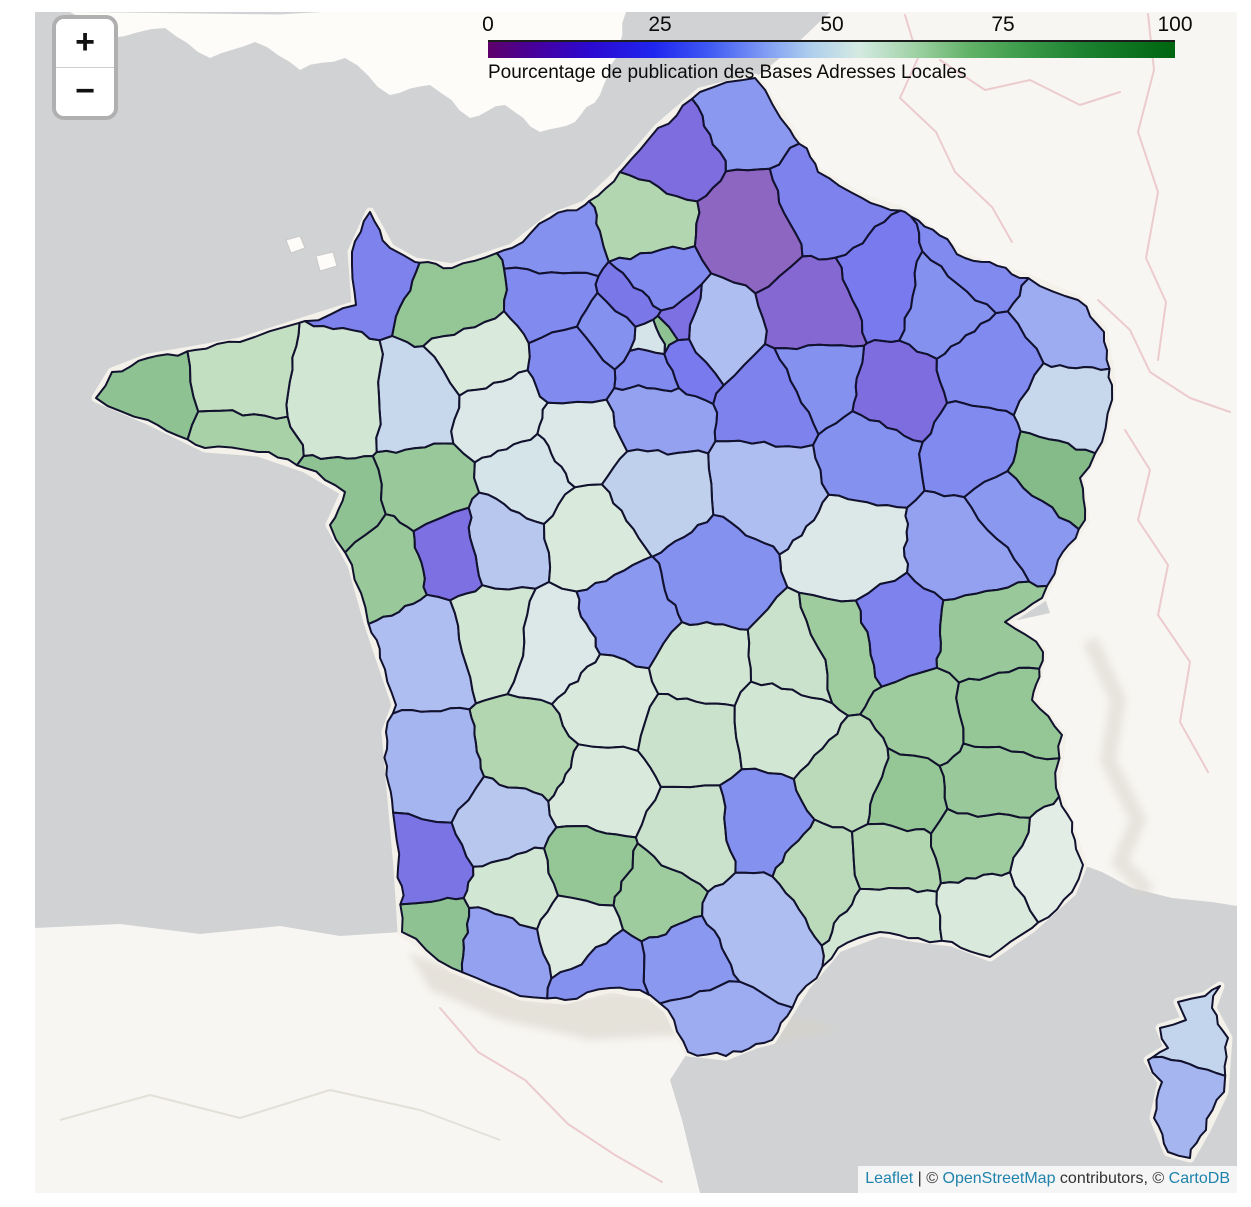 This screenshot has width=1251, height=1207. Describe the element at coordinates (85, 43) in the screenshot. I see `zoom-in-button: +` at that location.